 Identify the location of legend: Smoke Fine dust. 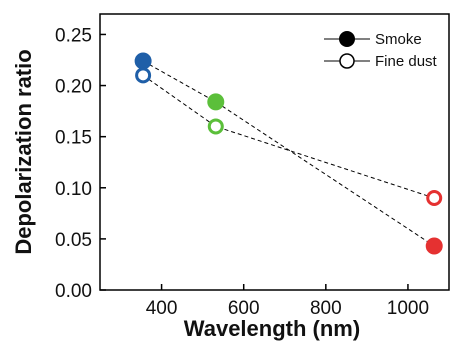
(381, 50).